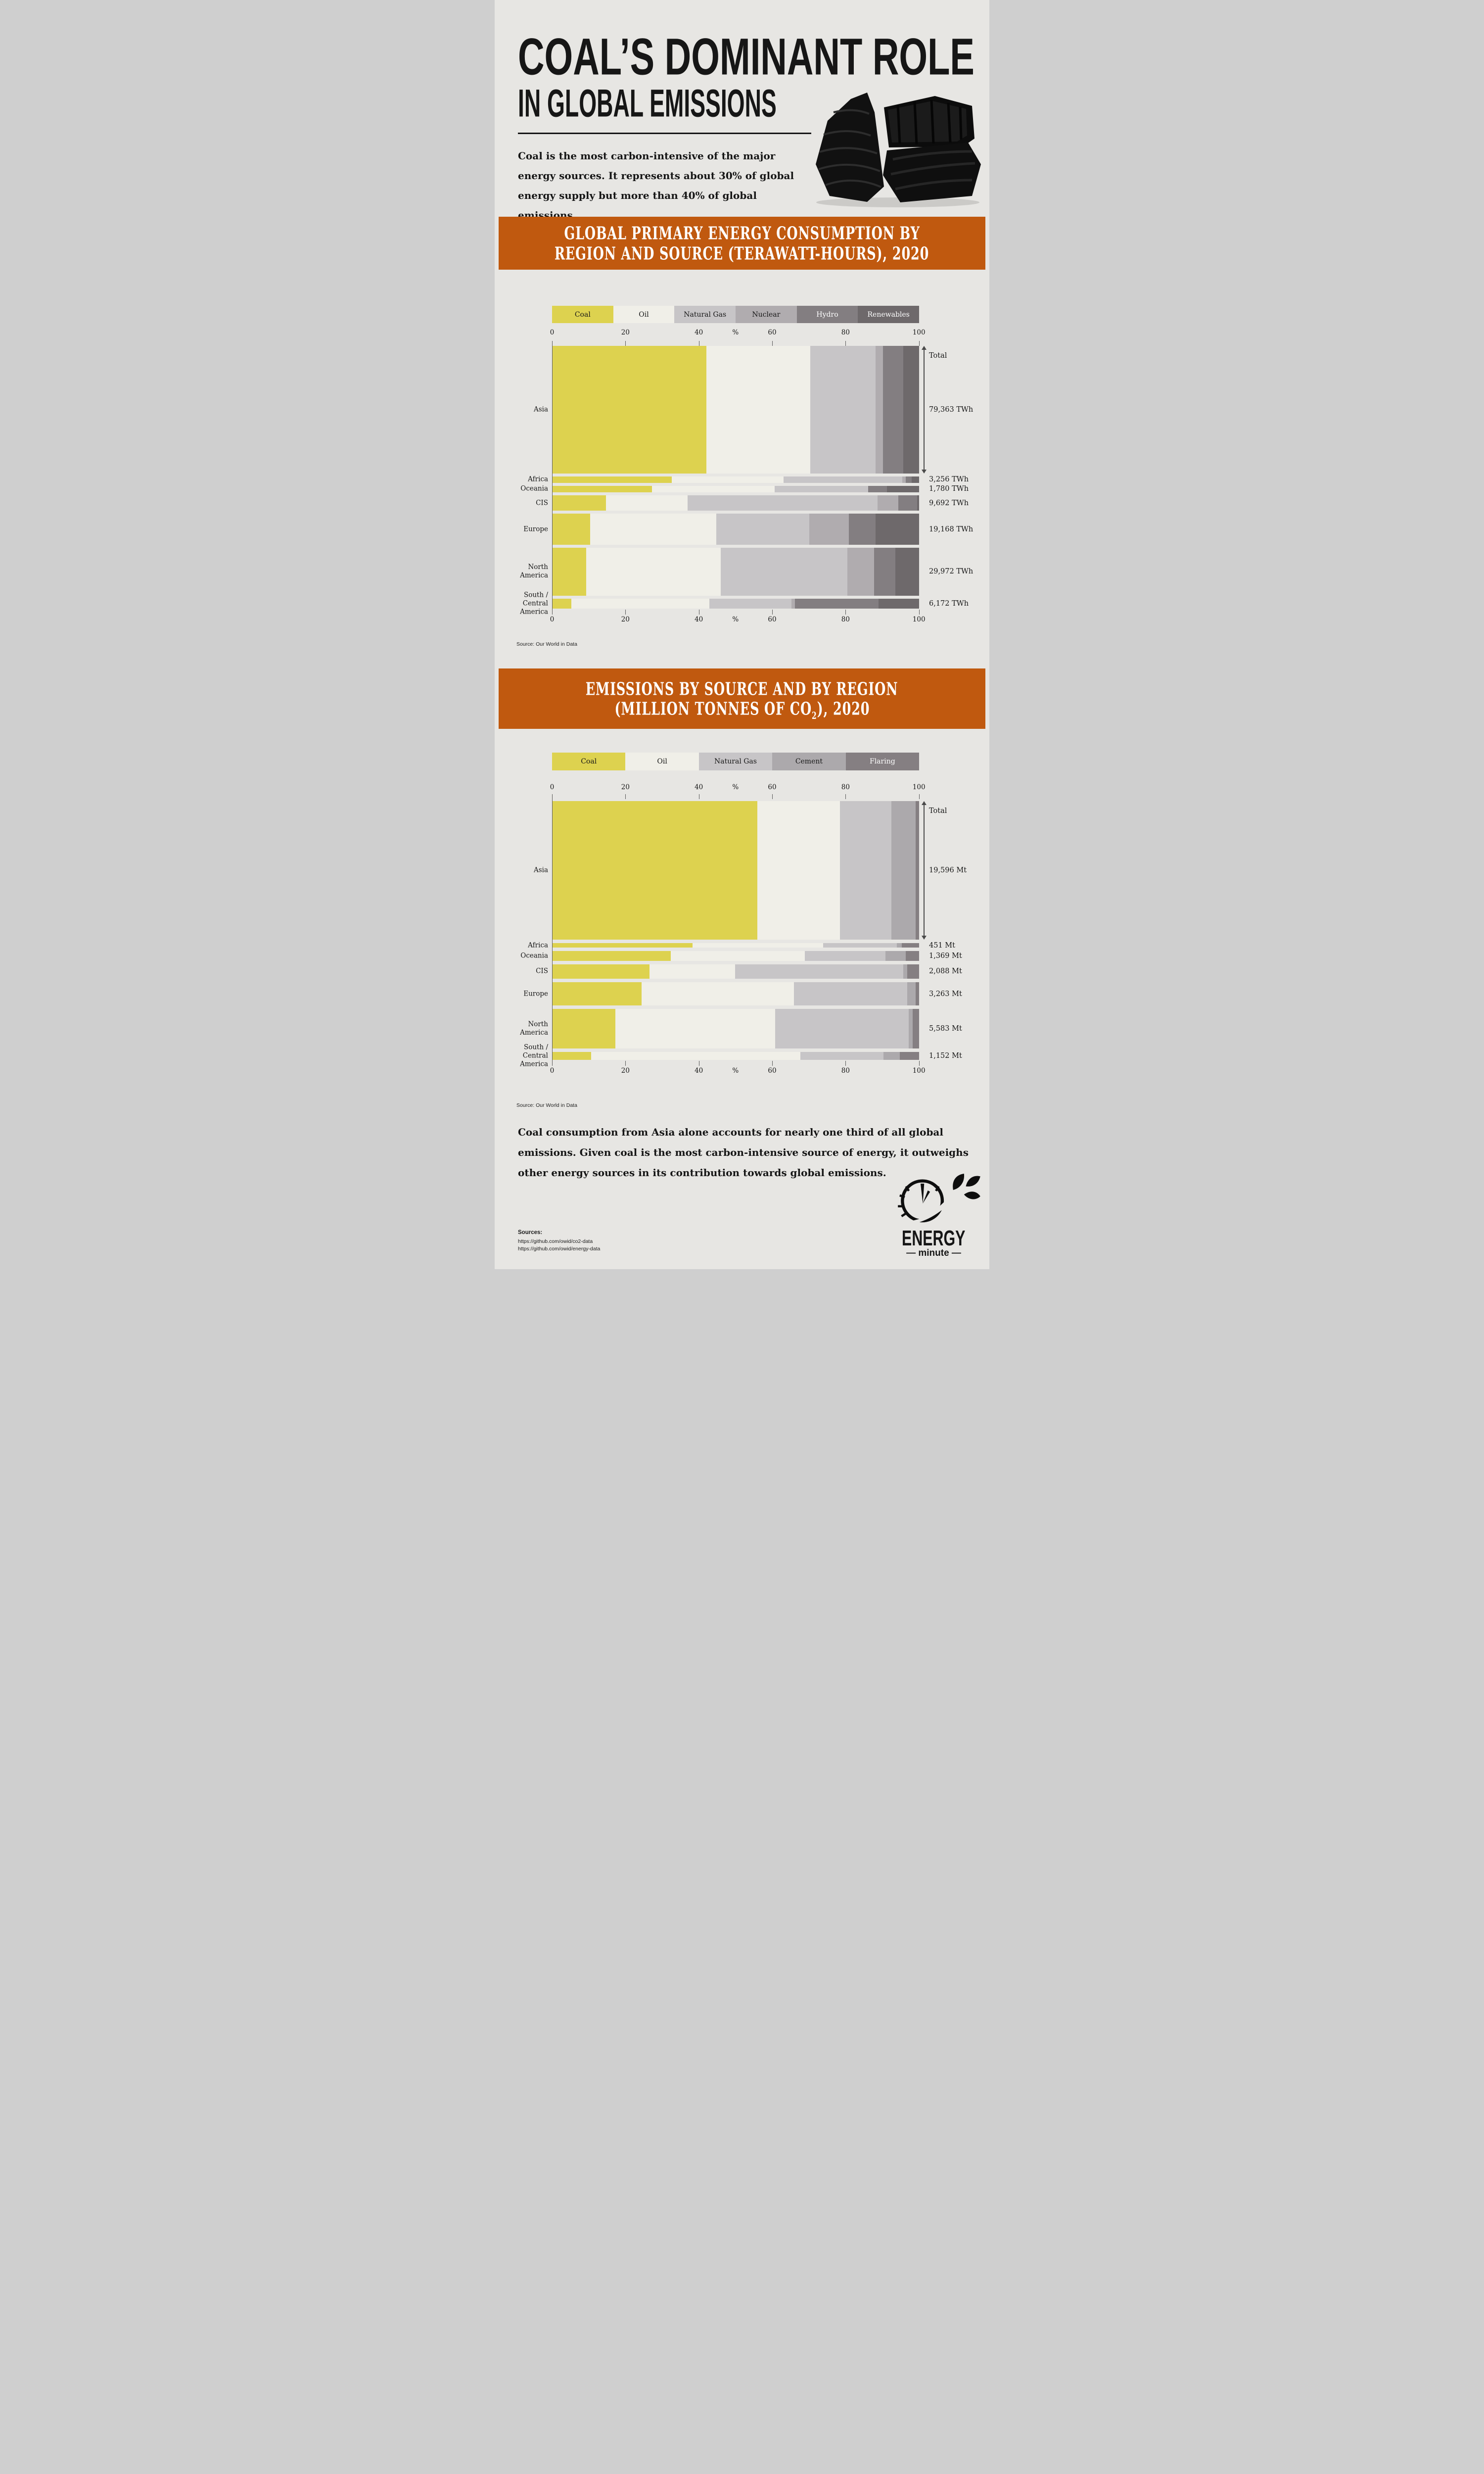 The width and height of the screenshot is (1484, 2474). What do you see at coordinates (948, 870) in the screenshot?
I see `row-value: 19,596 Mt` at bounding box center [948, 870].